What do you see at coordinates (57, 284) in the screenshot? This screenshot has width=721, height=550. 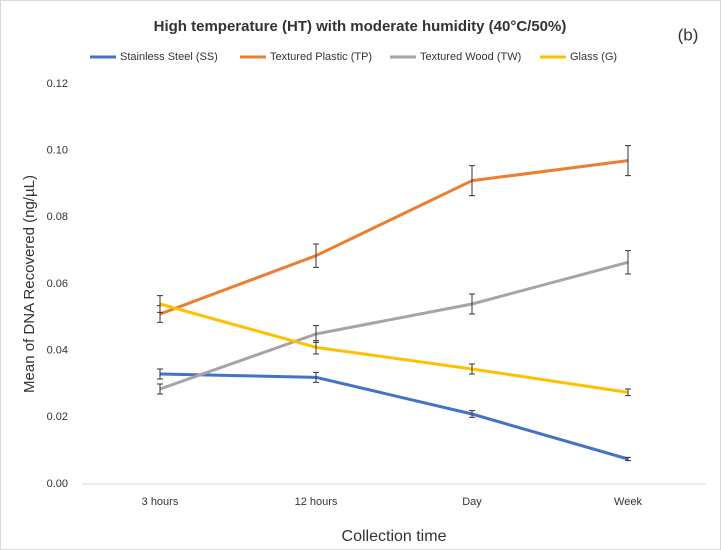 I see `y-tick-label: 0.06` at bounding box center [57, 284].